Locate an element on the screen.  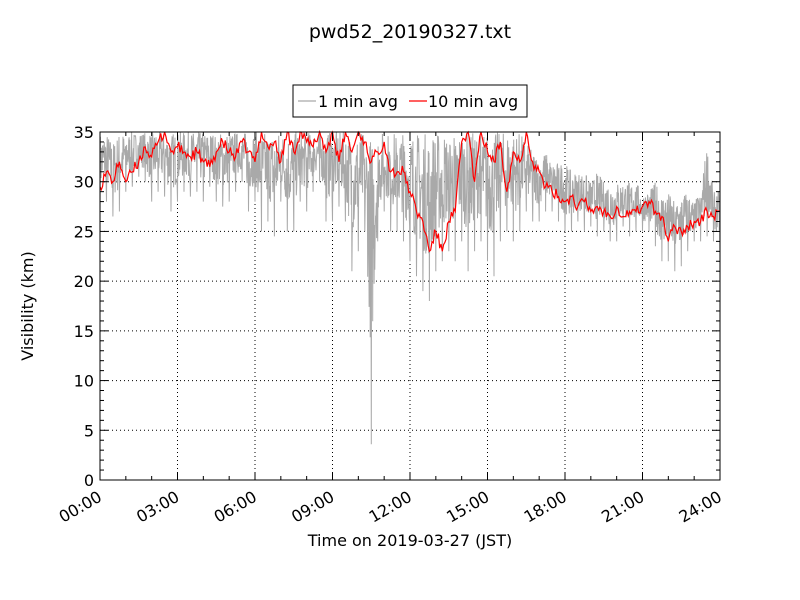
y-tick-label: 15 is located at coordinates (84, 331).